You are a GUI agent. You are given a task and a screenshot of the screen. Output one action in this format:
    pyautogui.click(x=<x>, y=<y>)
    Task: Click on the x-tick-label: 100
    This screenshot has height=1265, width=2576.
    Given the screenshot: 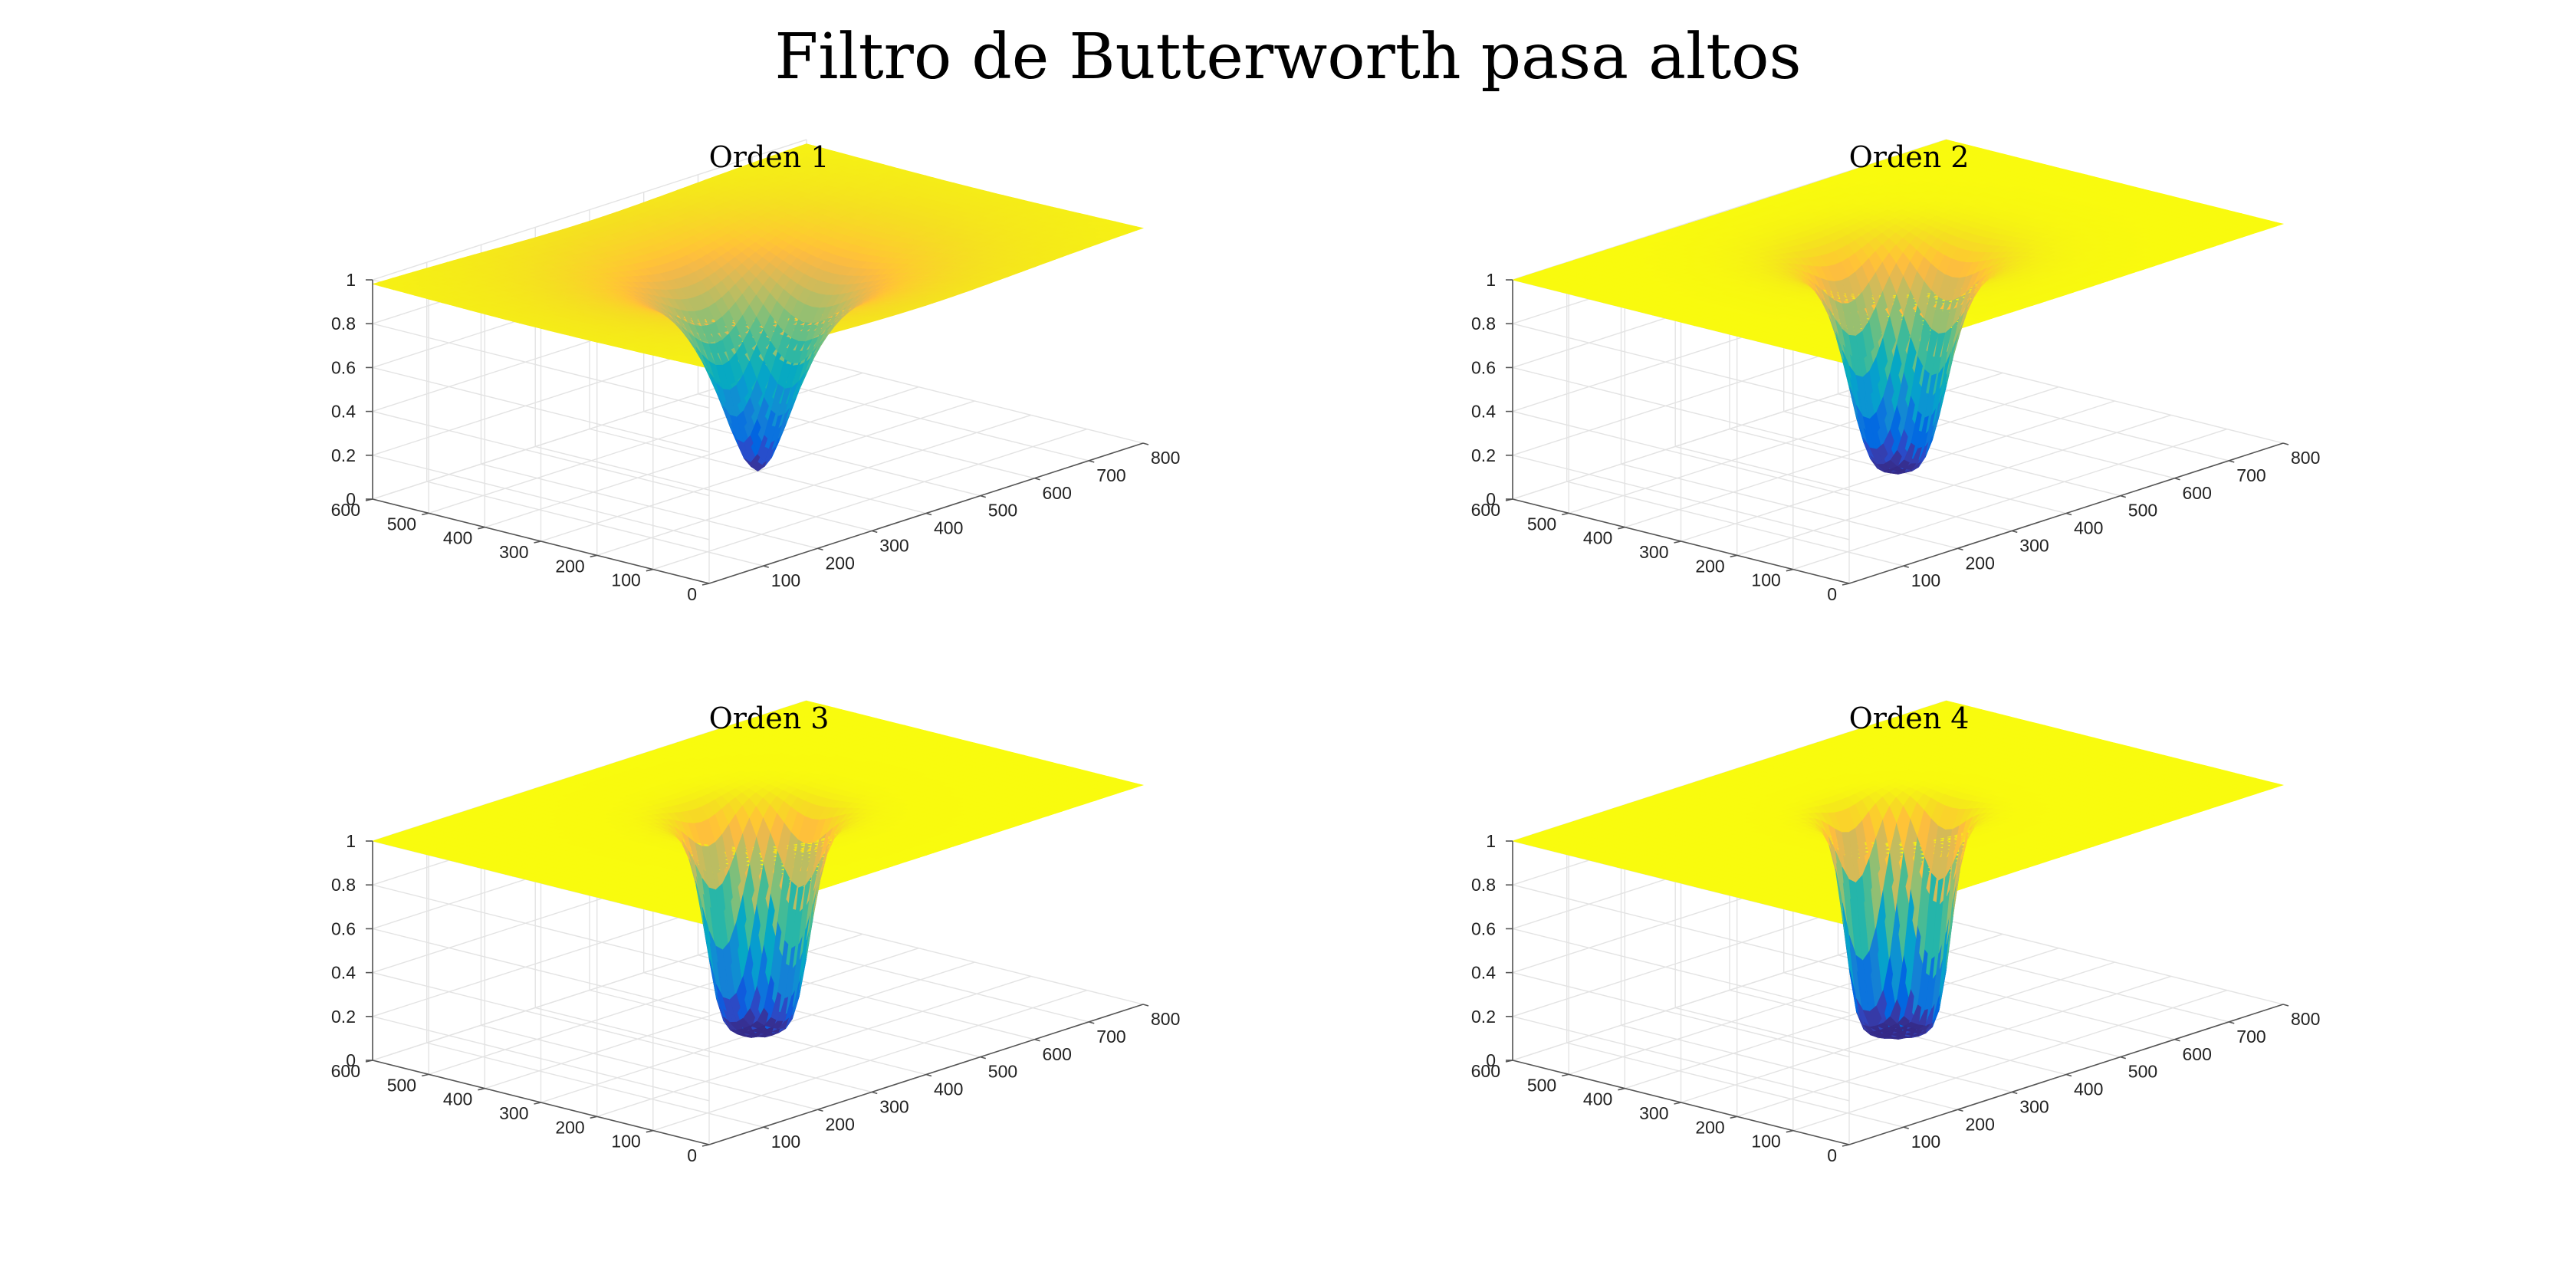 What is the action you would take?
    pyautogui.click(x=785, y=580)
    